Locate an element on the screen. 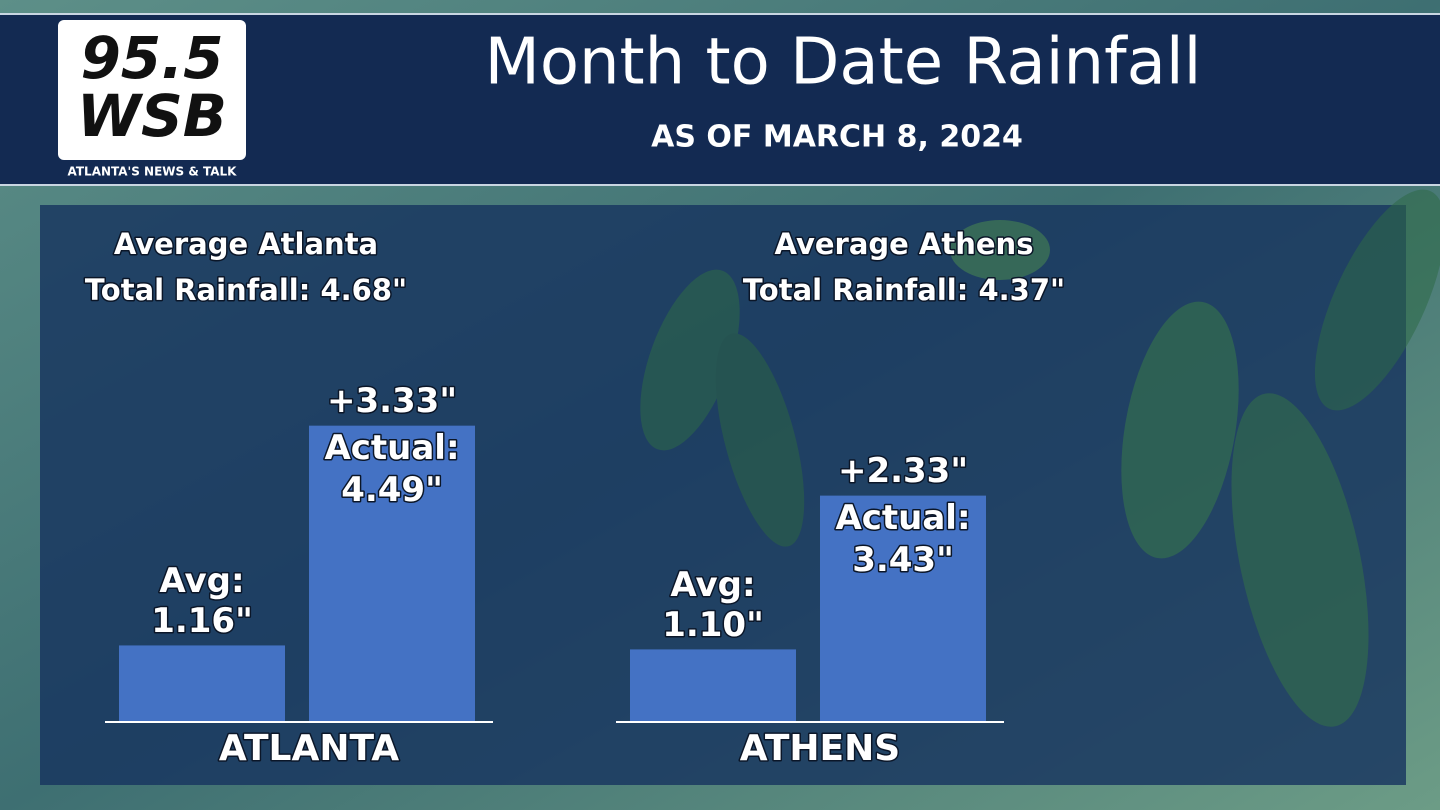 The width and height of the screenshot is (1440, 810). group-subtitle: Total Rainfall: 4.68" is located at coordinates (246, 290).